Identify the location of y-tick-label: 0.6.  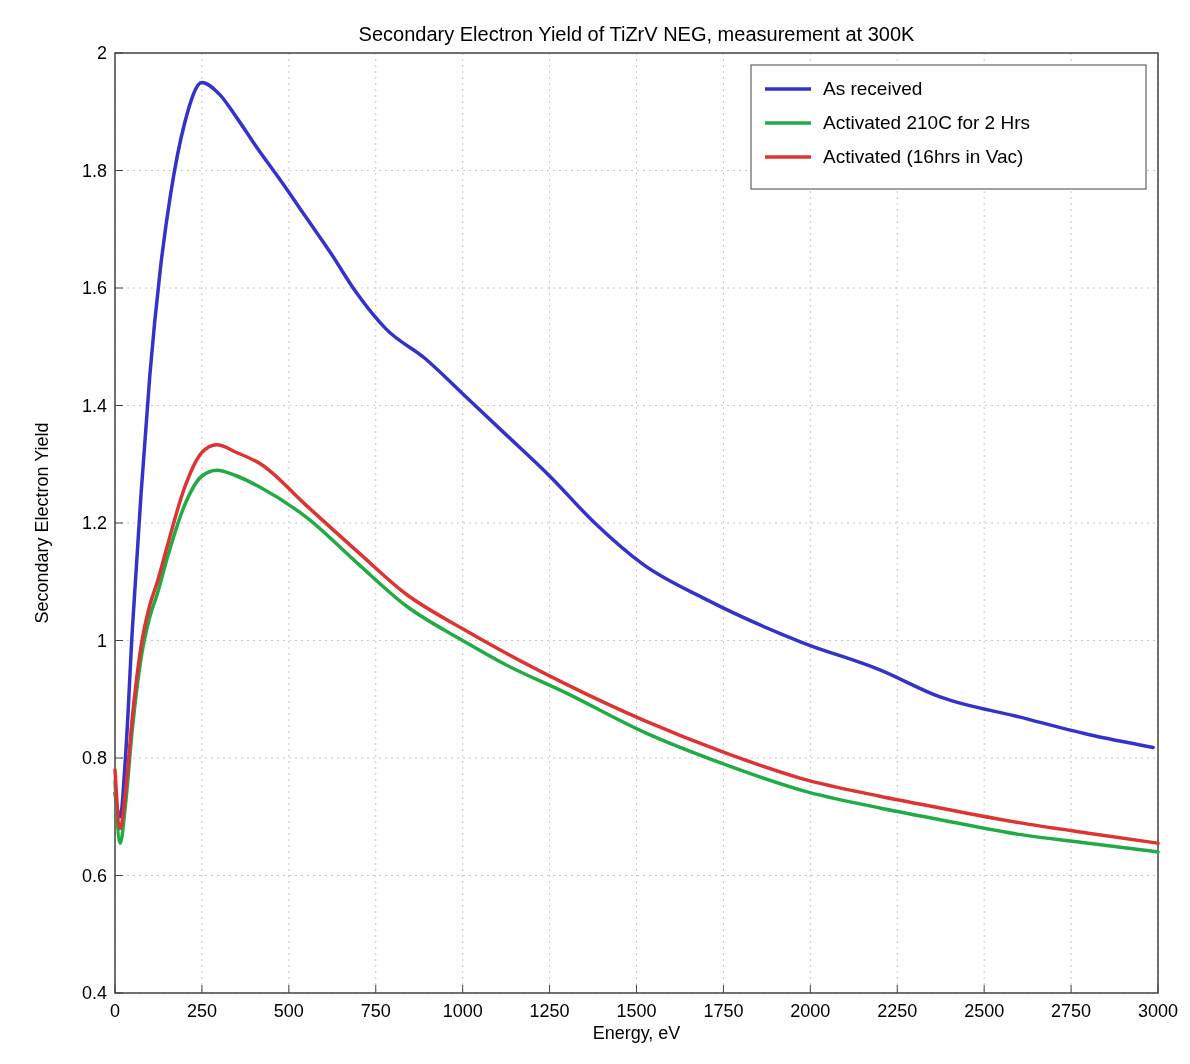
(94, 875).